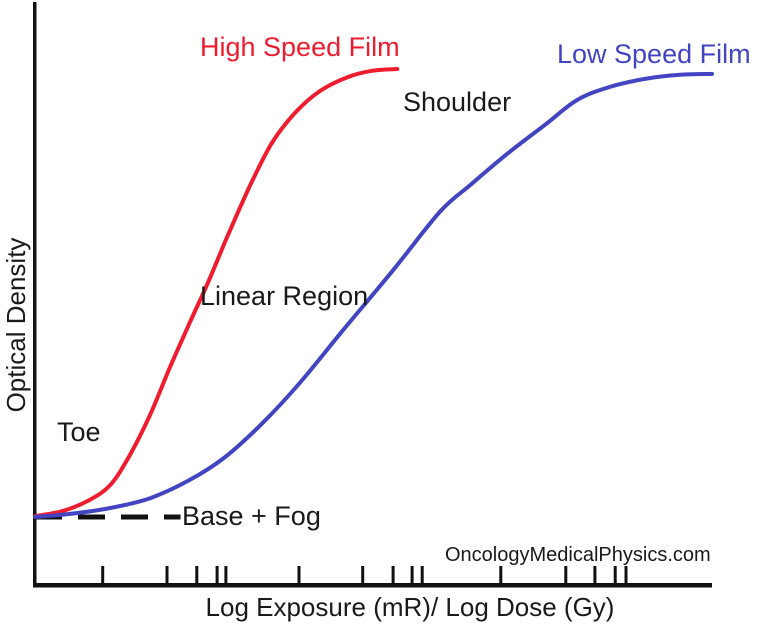 This screenshot has height=628, width=768. What do you see at coordinates (457, 102) in the screenshot?
I see `shoulder-annotation: Shoulder` at bounding box center [457, 102].